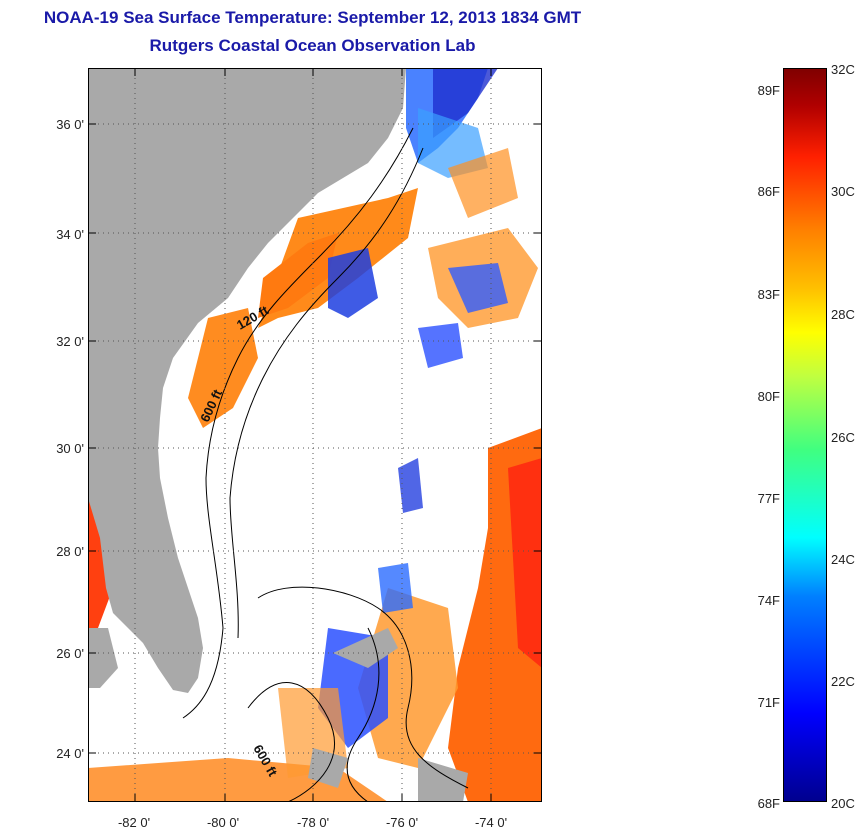 This screenshot has width=865, height=832. Describe the element at coordinates (313, 822) in the screenshot. I see `lon-label-78: -78 0'` at that location.